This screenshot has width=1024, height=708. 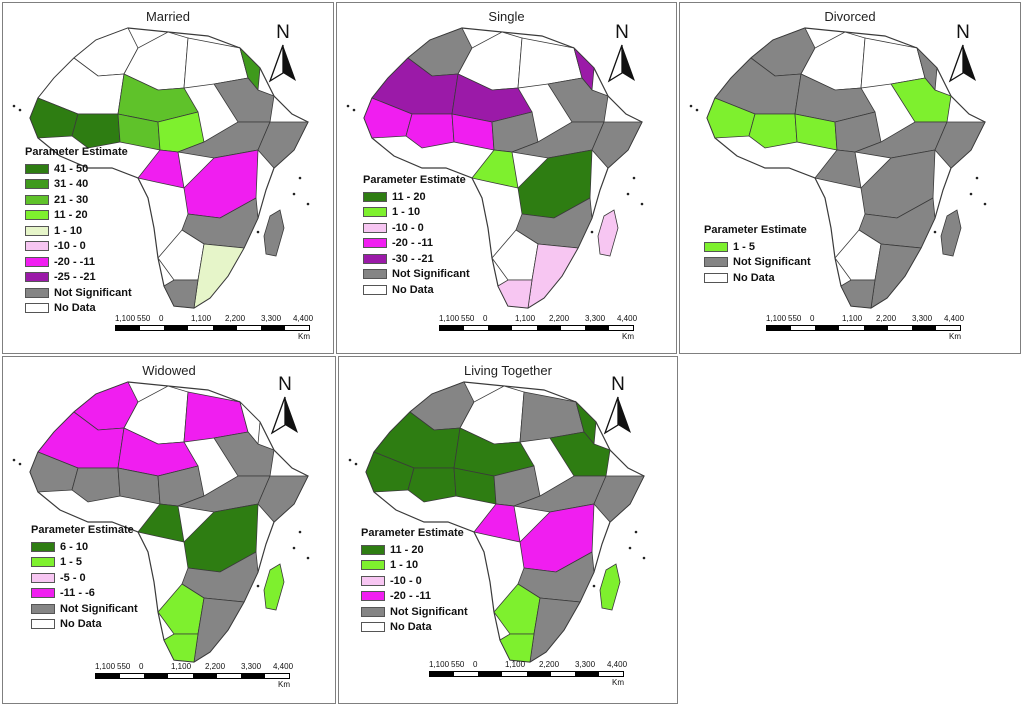 What do you see at coordinates (886, 318) in the screenshot?
I see `scale-tick-label: 2,200` at bounding box center [886, 318].